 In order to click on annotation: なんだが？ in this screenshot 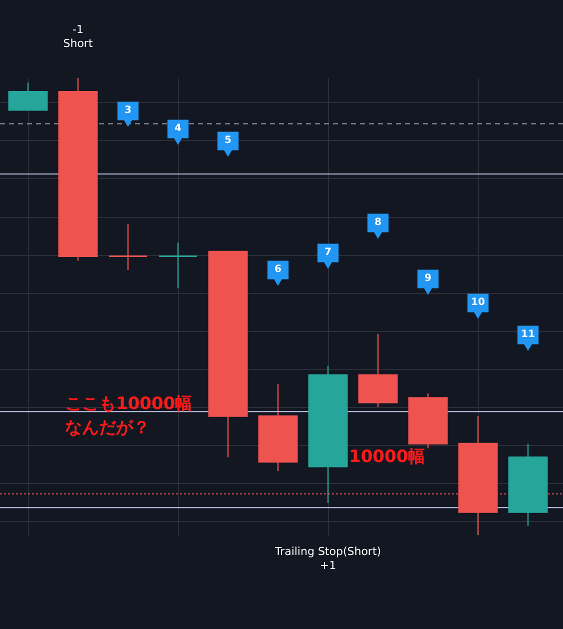, I will do `click(107, 428)`.